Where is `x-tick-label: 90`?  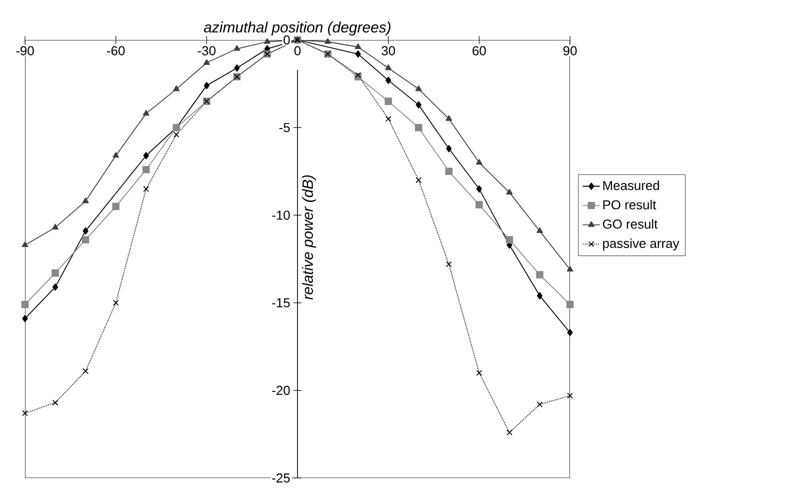 x-tick-label: 90 is located at coordinates (570, 51).